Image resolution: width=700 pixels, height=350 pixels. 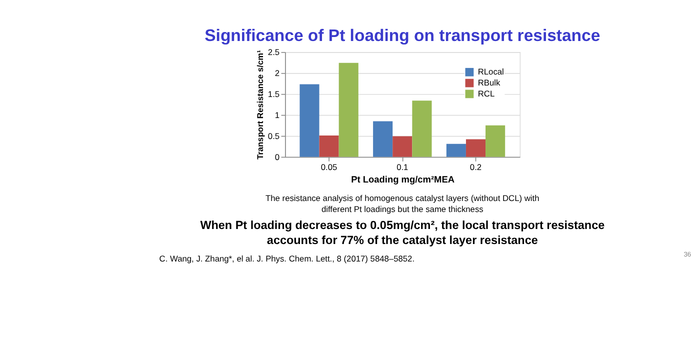 What do you see at coordinates (329, 167) in the screenshot?
I see `x-tick-label: 0.05` at bounding box center [329, 167].